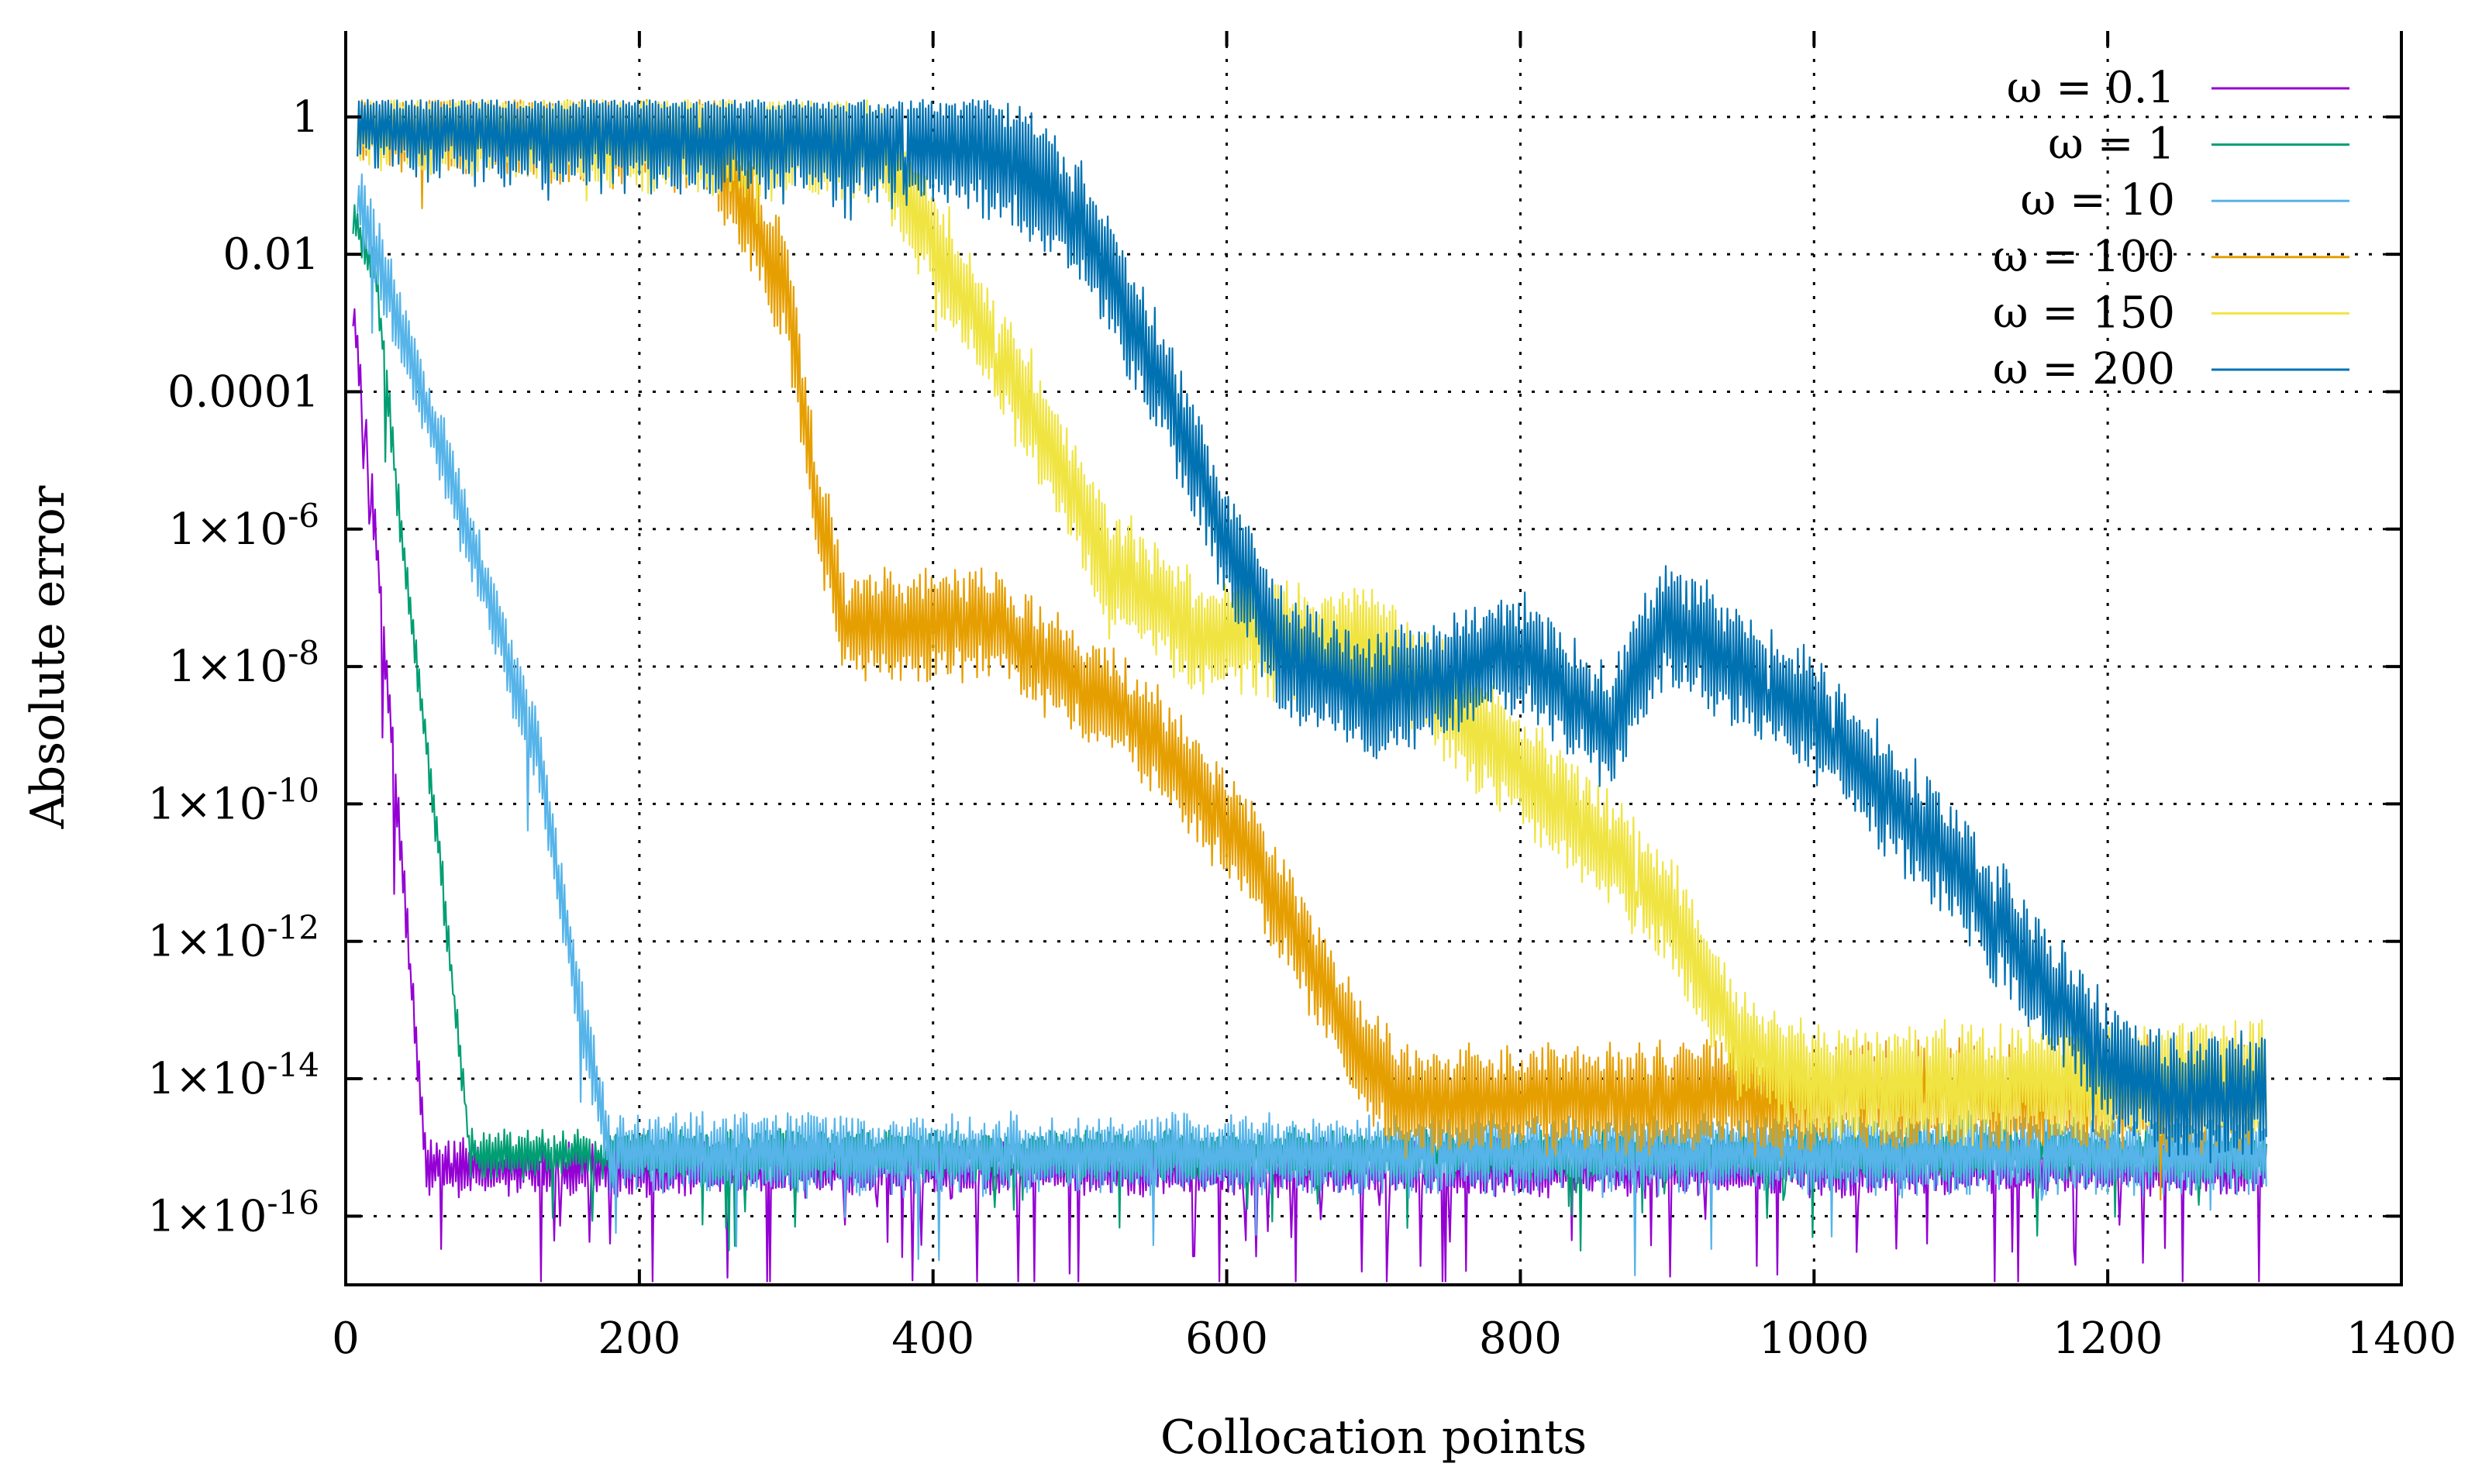 This screenshot has width=2482, height=1484. I want to click on y-tick-label: 1×10⁻¹², so click(234, 938).